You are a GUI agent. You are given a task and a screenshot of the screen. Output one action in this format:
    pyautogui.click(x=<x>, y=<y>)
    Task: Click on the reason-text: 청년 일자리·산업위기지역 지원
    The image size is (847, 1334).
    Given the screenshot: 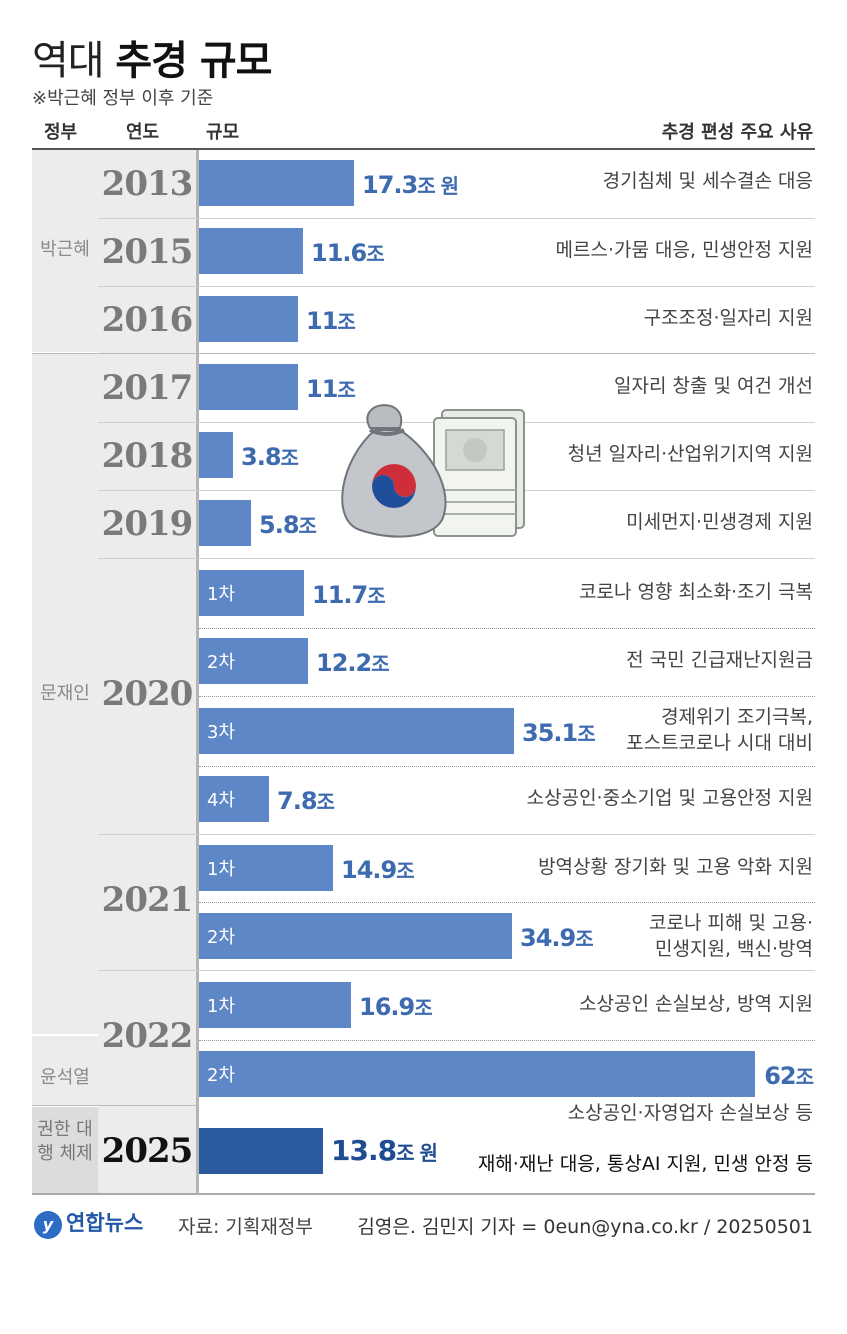 What is the action you would take?
    pyautogui.click(x=690, y=454)
    